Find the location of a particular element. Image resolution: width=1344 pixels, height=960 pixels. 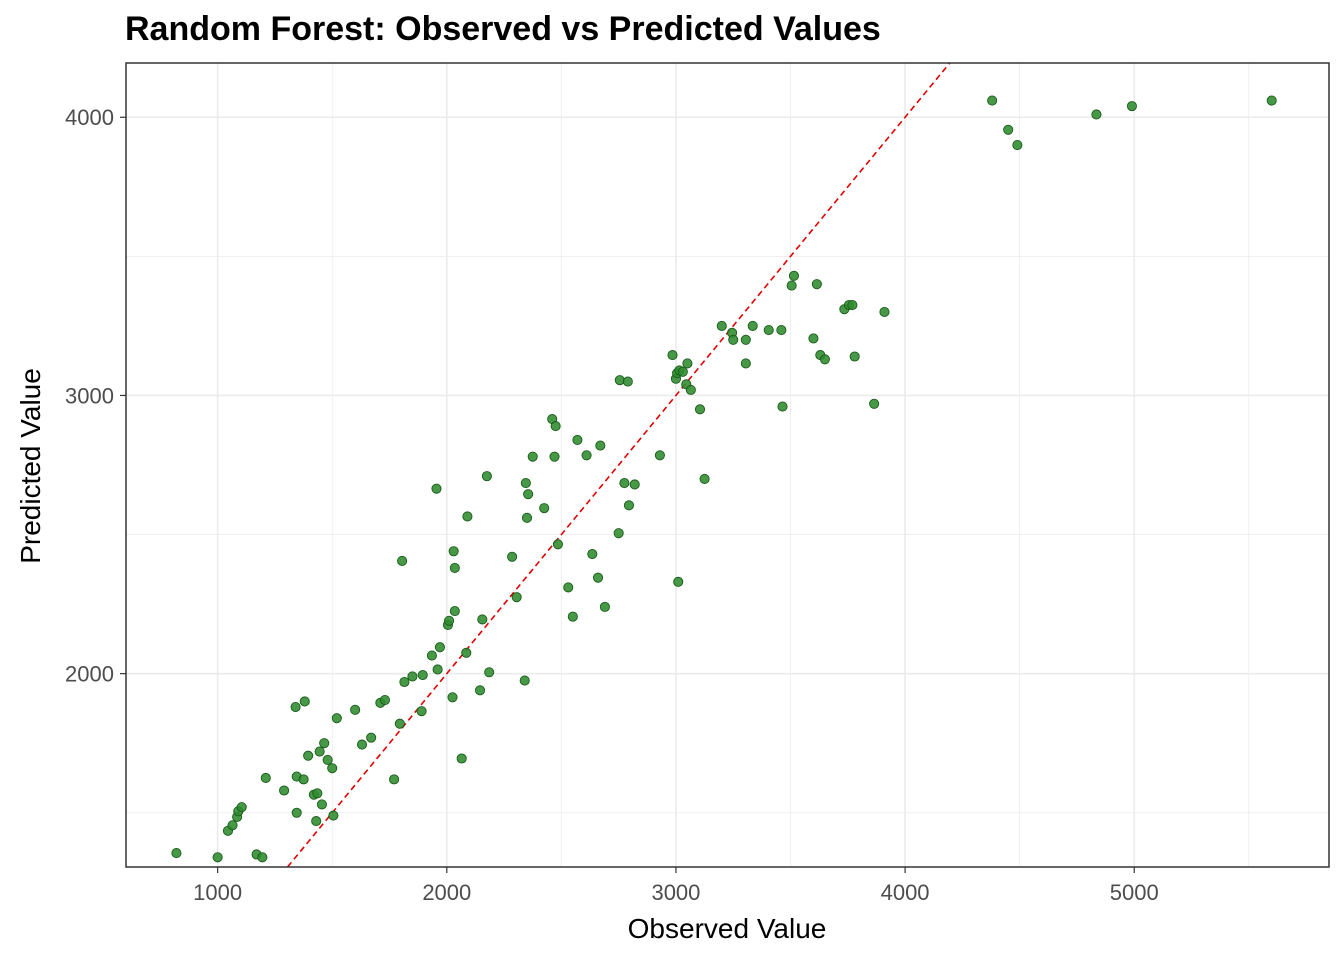

y-tick-label: 3000 is located at coordinates (89, 395).